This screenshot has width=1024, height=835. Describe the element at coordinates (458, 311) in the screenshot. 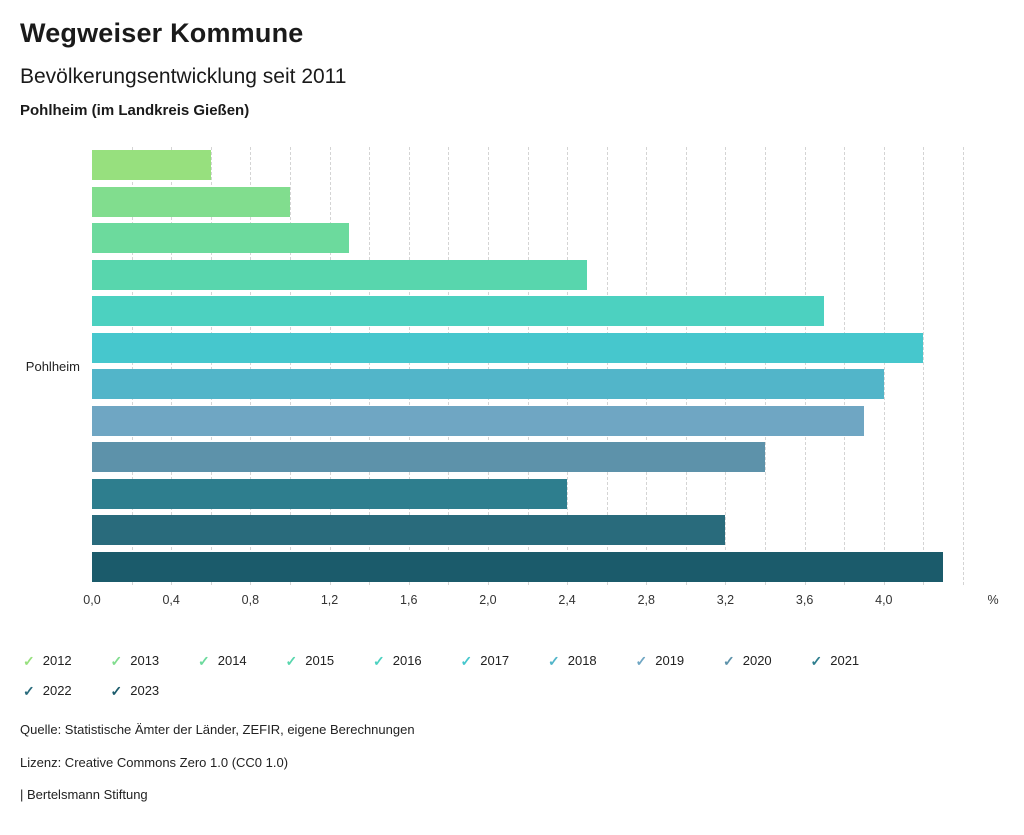

I see `bar-2016` at that location.